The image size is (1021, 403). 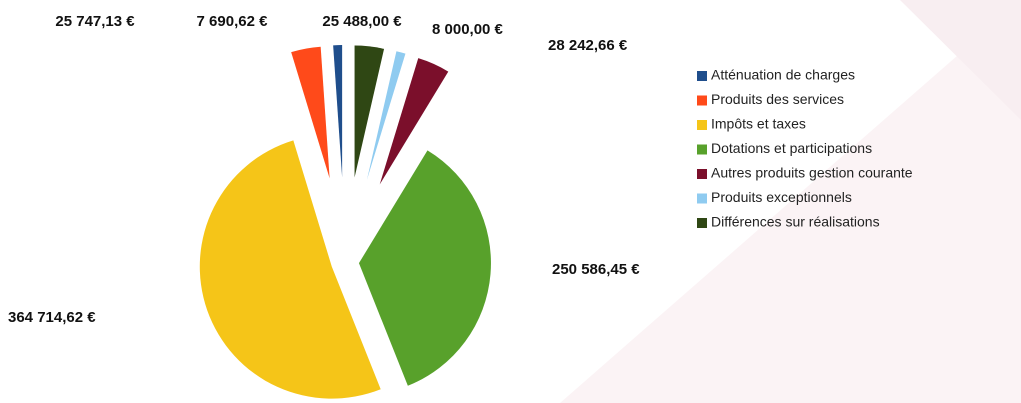 What do you see at coordinates (795, 222) in the screenshot?
I see `legend-label: Différences sur réalisations` at bounding box center [795, 222].